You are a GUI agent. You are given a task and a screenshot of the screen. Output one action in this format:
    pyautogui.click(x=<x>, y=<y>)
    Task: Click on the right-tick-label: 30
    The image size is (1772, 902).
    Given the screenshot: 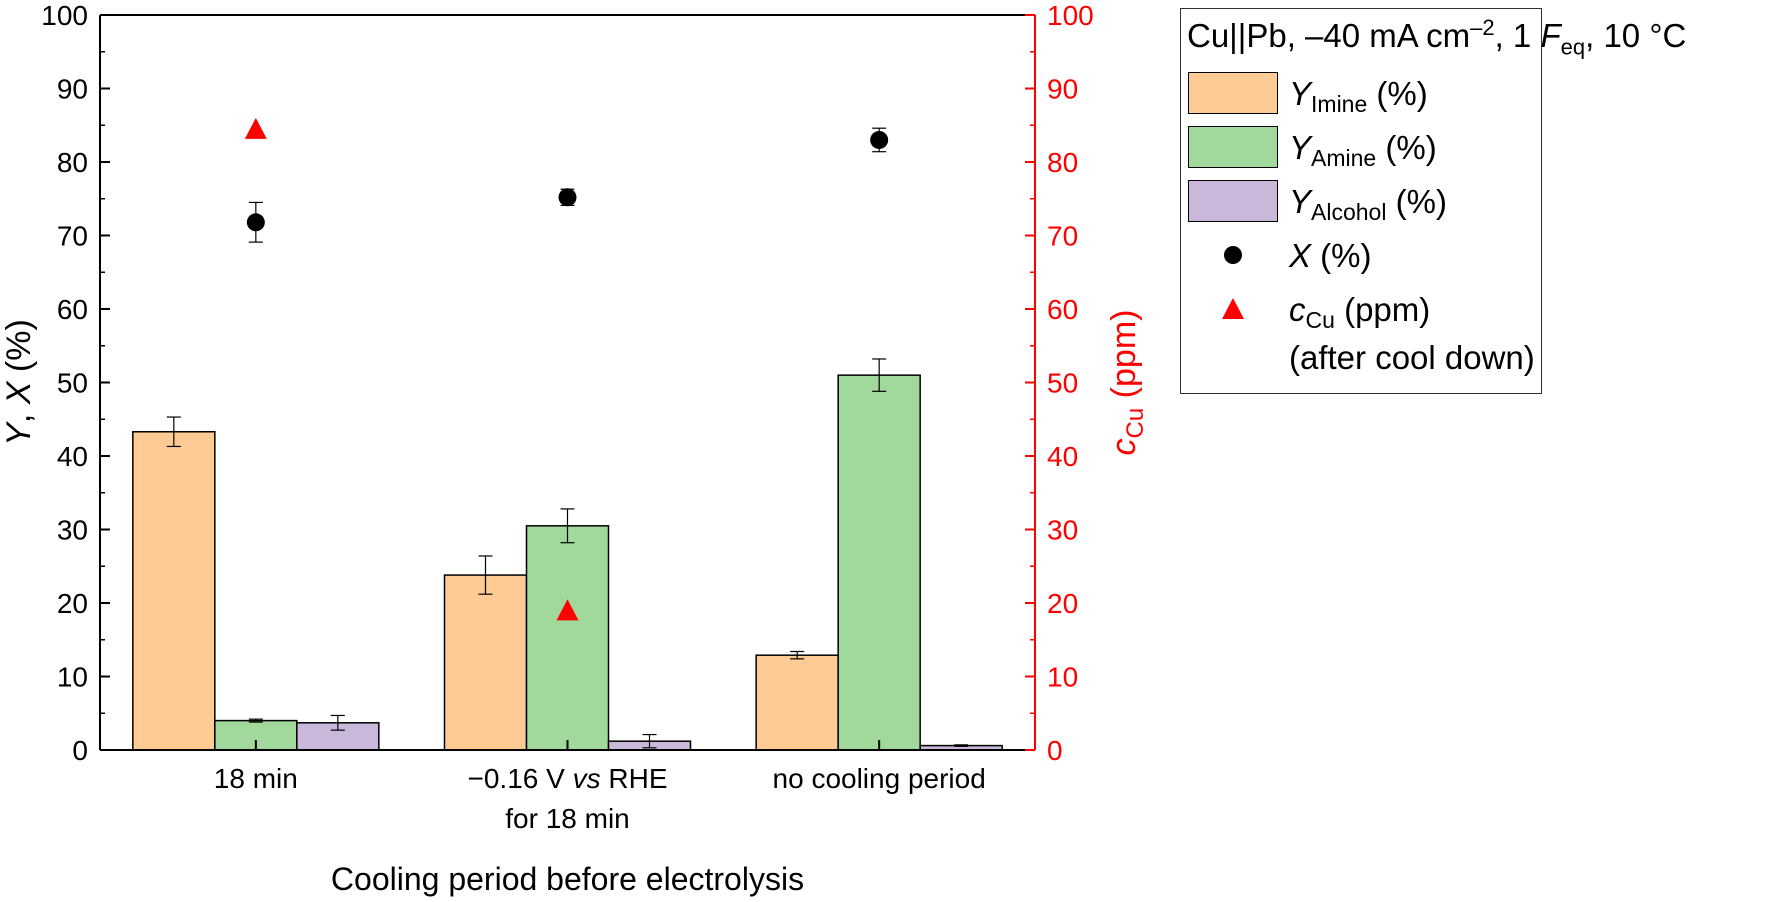 What is the action you would take?
    pyautogui.click(x=1062, y=530)
    